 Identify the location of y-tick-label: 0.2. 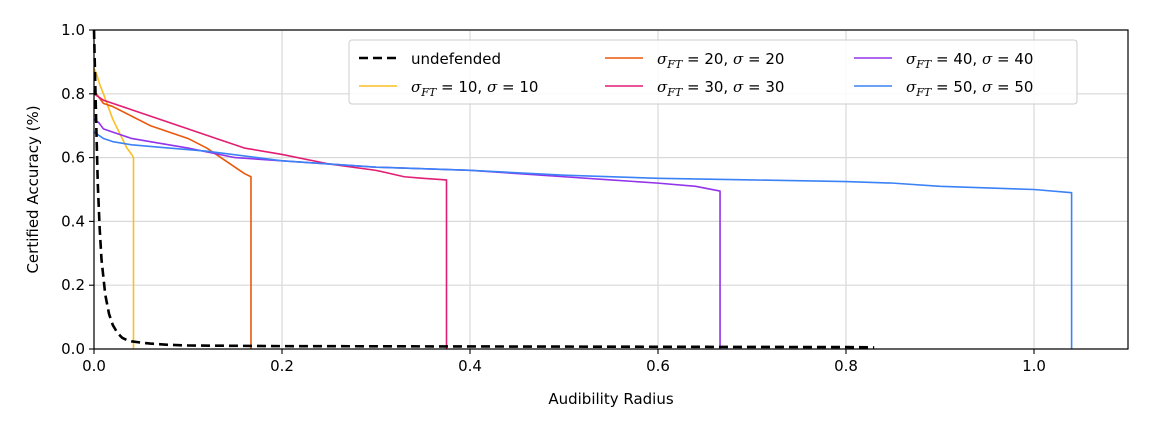
(73, 285).